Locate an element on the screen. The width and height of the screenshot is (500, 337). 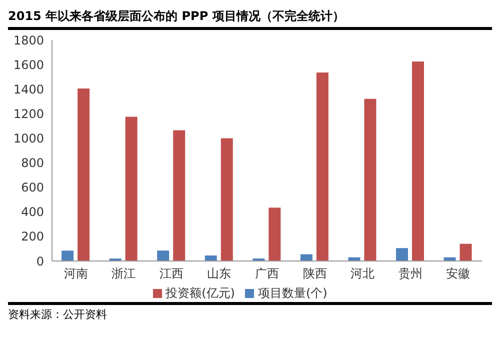
x-tick-label: 安徽 is located at coordinates (458, 273).